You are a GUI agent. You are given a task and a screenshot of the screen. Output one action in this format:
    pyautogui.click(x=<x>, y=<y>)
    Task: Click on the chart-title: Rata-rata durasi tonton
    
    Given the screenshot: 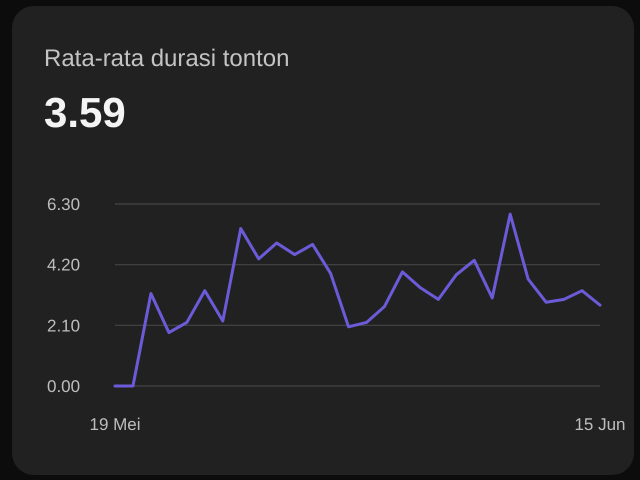 What is the action you would take?
    pyautogui.click(x=167, y=58)
    